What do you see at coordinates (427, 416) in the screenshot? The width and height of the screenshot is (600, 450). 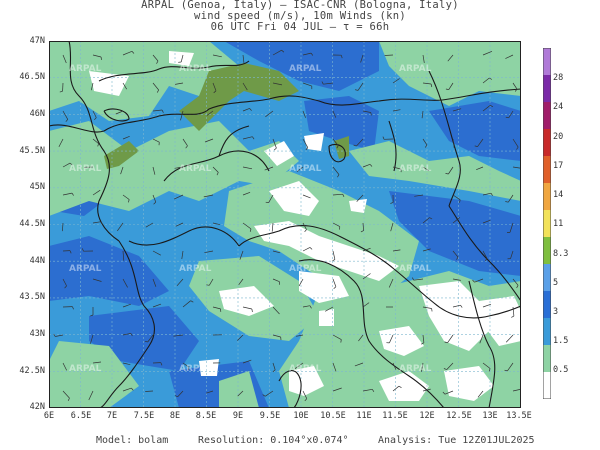 I see `lon-label-12e: 12E` at bounding box center [427, 416].